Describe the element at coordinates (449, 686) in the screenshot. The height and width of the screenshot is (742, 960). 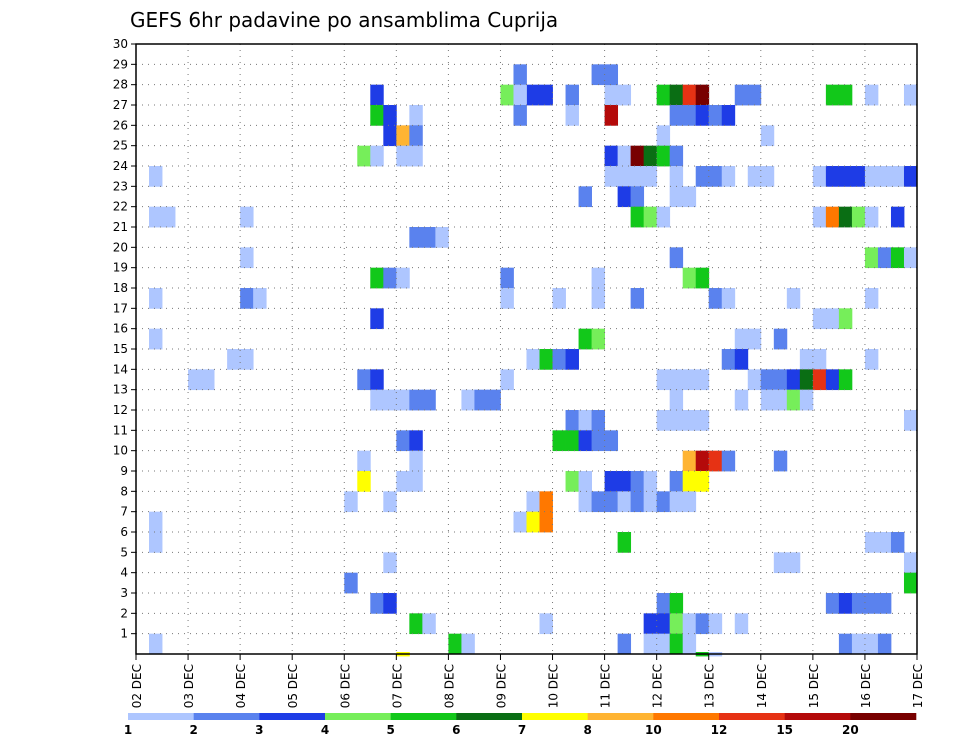
I see `x-tick-label: 08 DEC` at that location.